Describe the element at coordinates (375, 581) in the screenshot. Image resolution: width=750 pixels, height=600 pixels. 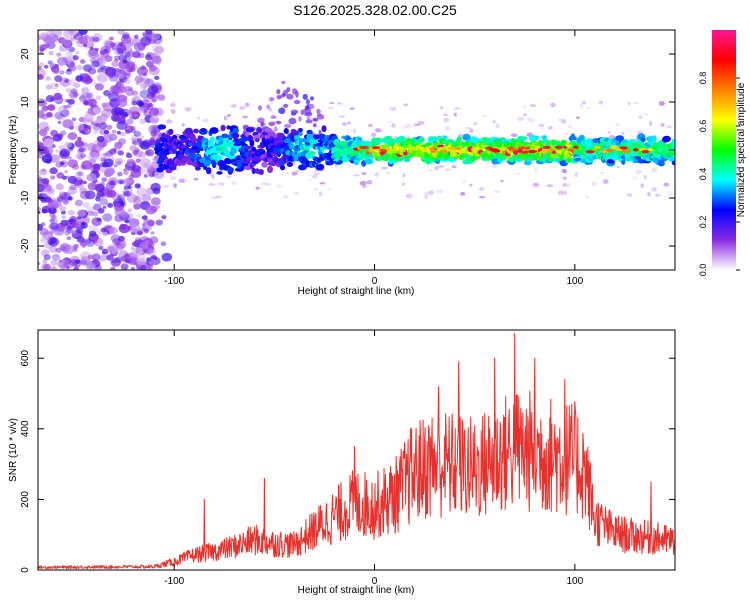
I see `snr-xtick-label: 0` at that location.